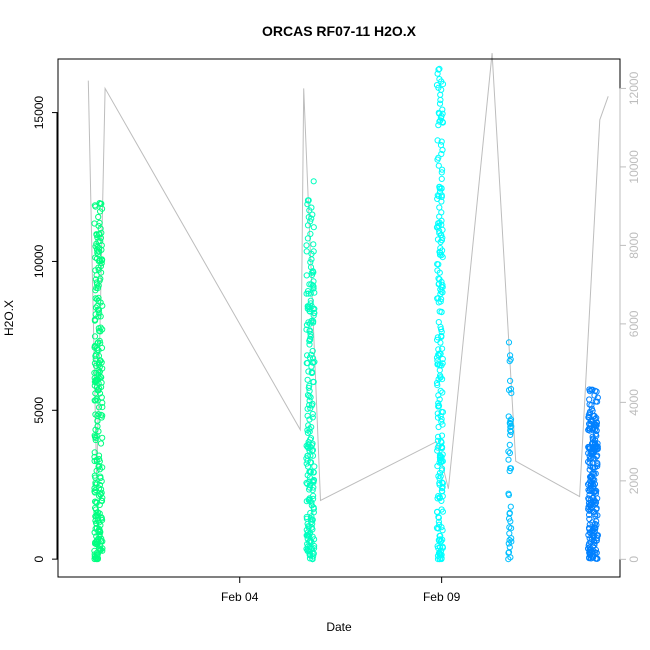 The image size is (650, 650). I want to click on chart-title: ORCAS RF07-11 H2O.X, so click(339, 31).